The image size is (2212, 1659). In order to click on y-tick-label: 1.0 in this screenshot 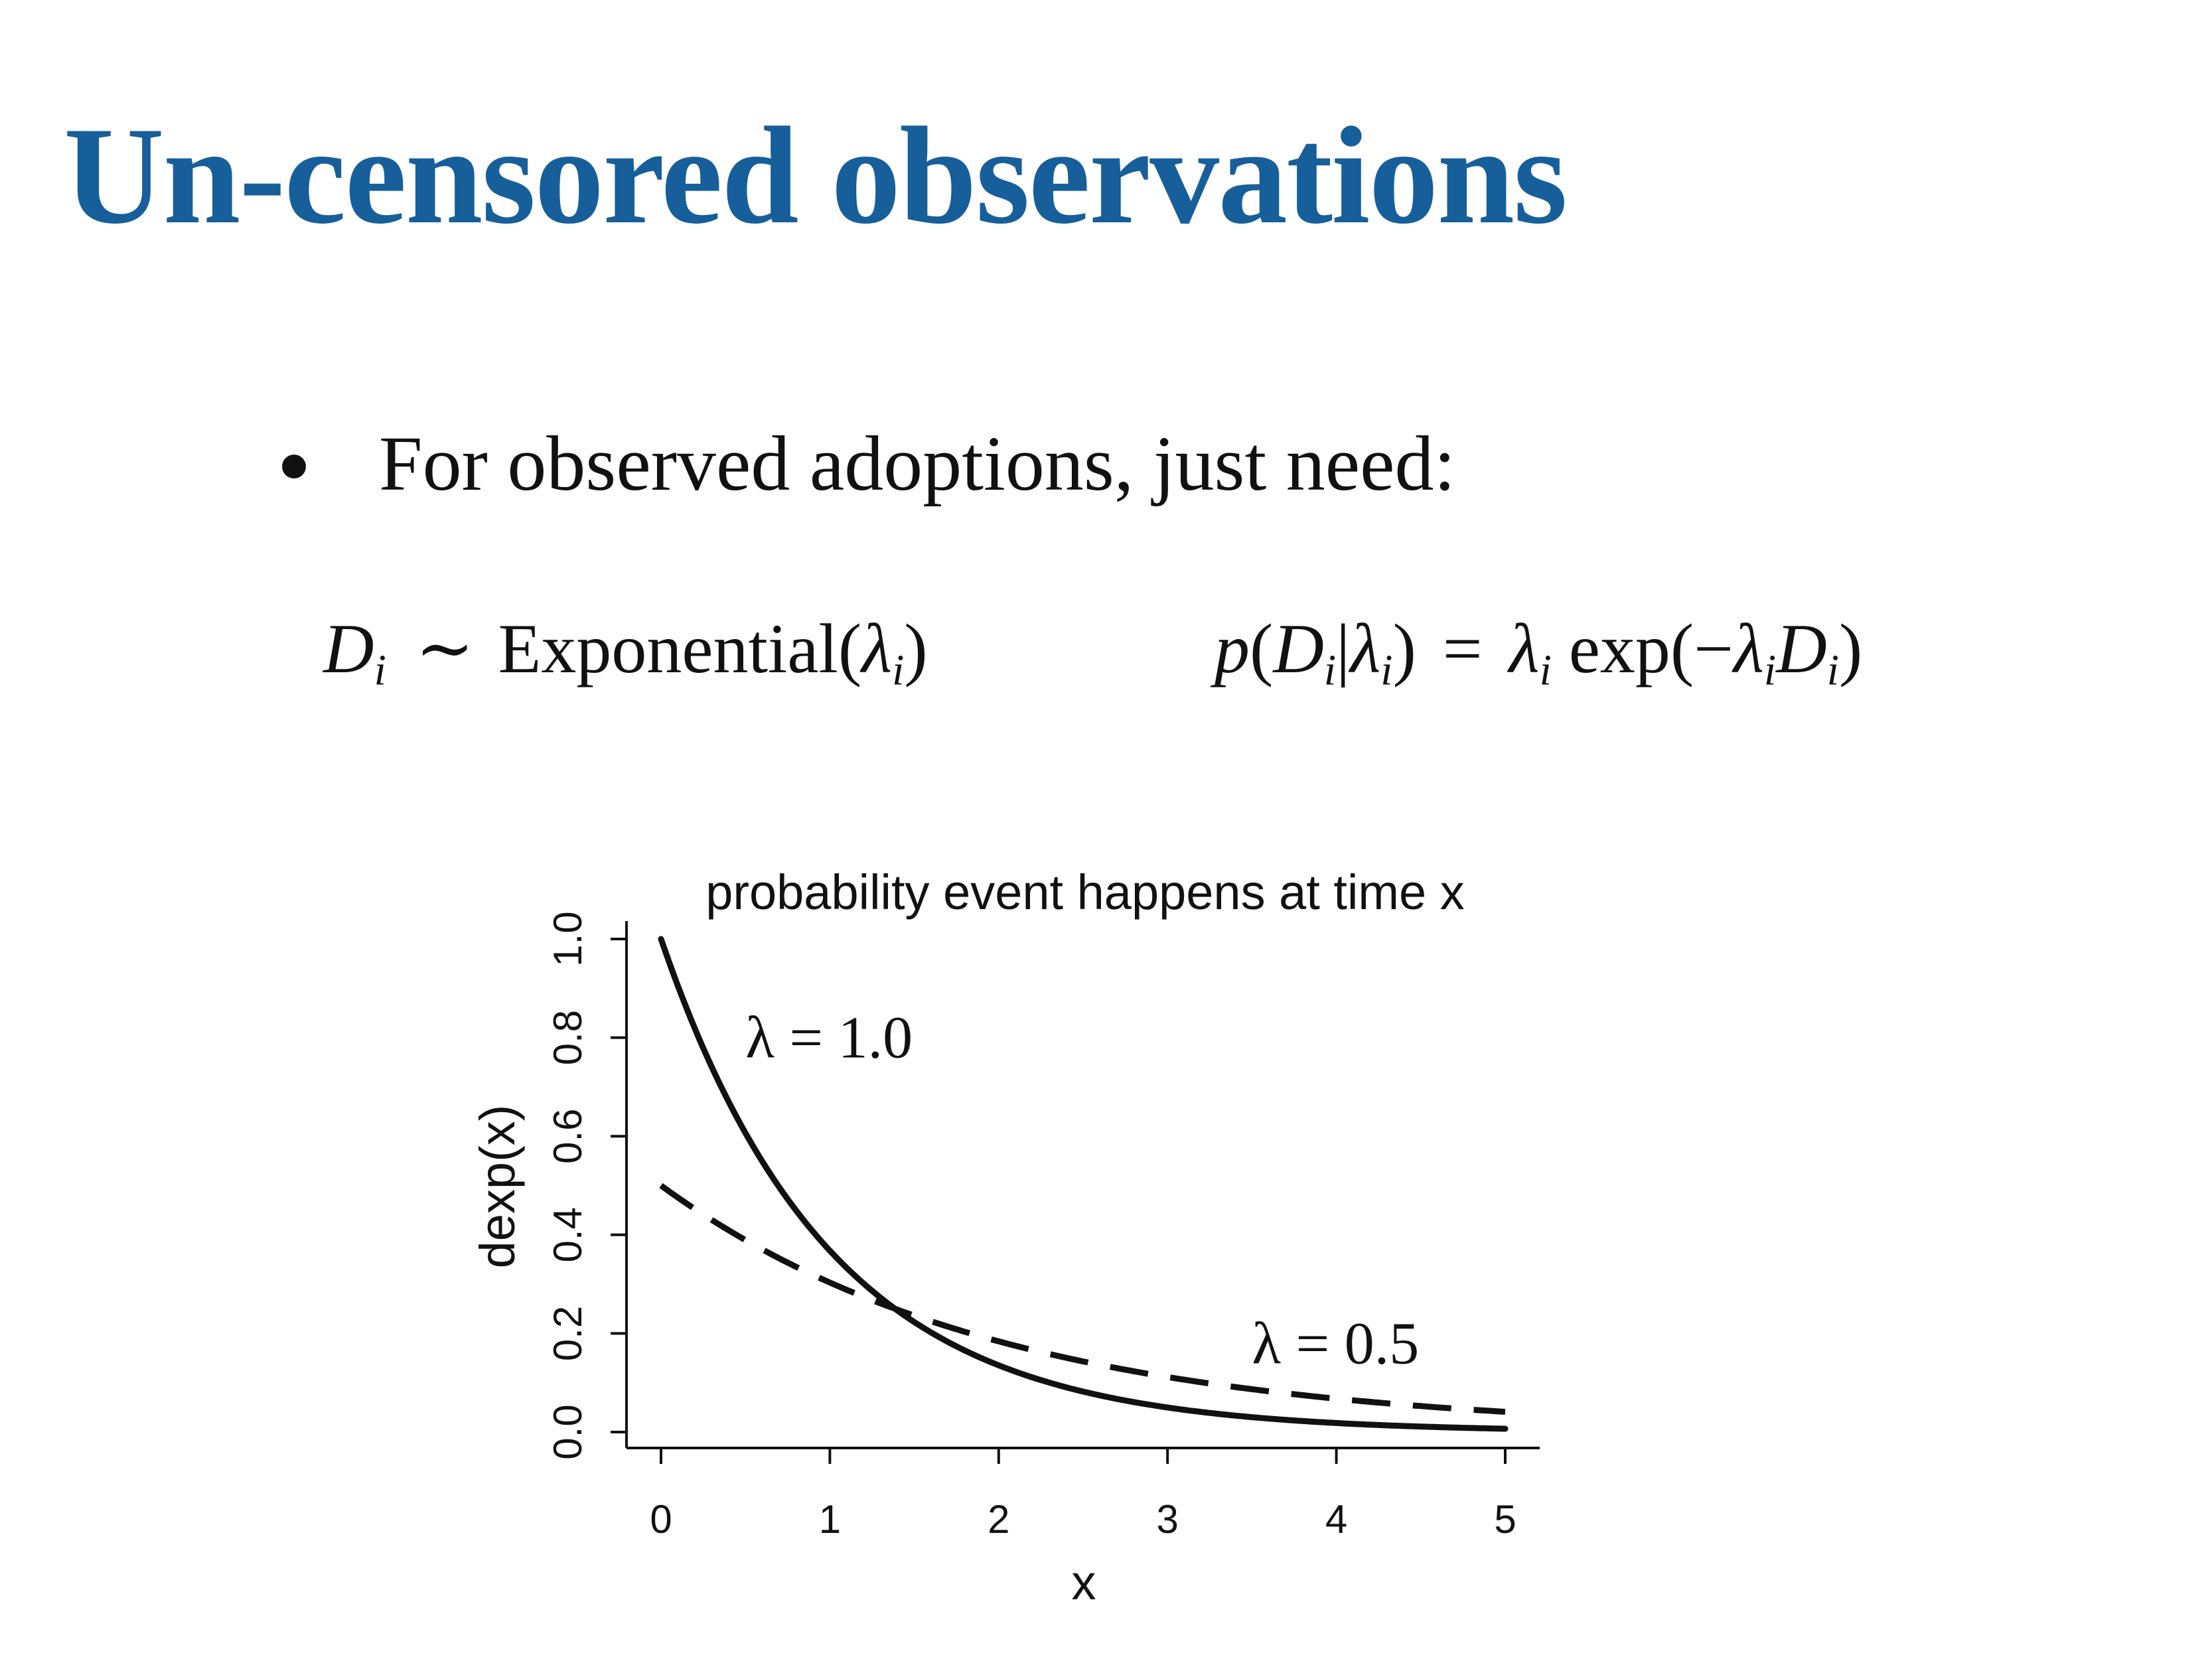, I will do `click(568, 938)`.